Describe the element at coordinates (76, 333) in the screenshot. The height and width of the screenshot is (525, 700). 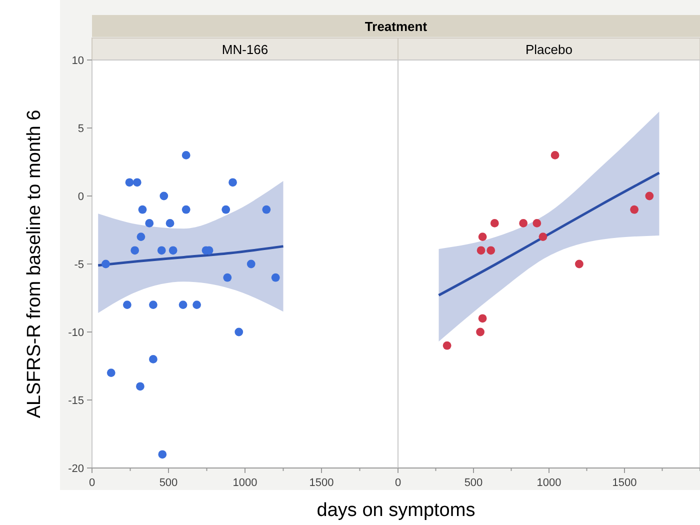
I see `y-tick-label: -10` at that location.